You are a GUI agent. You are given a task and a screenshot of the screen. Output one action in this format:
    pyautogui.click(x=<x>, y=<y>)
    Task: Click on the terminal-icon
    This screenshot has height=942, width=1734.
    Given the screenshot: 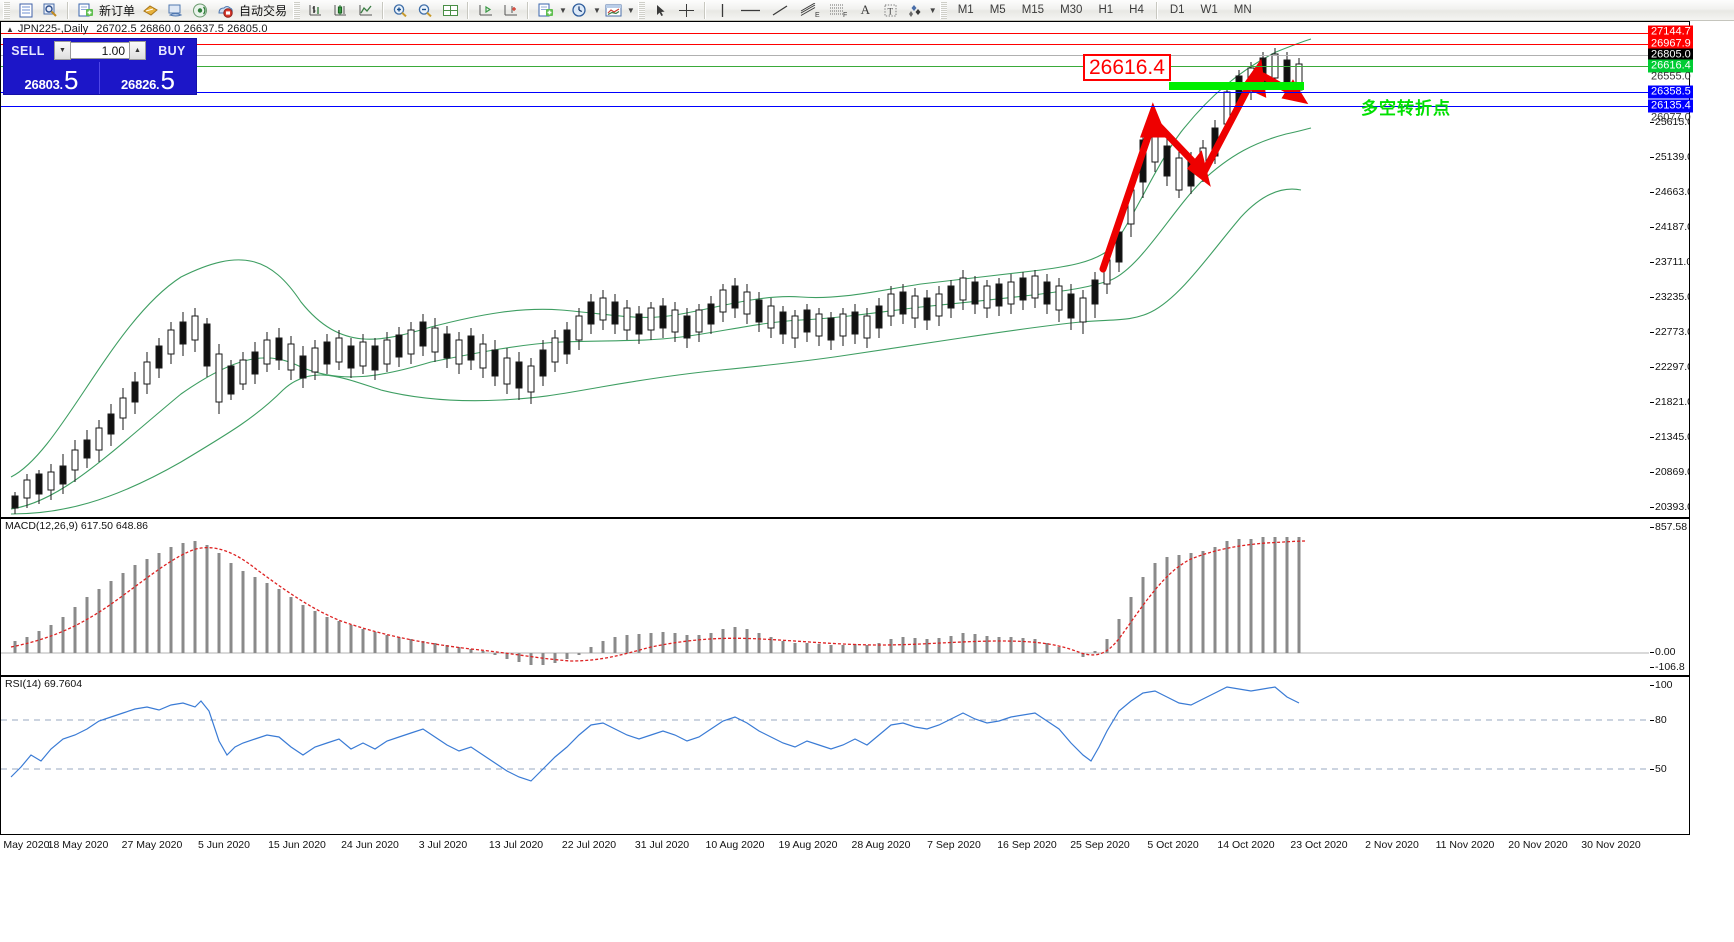 What is the action you would take?
    pyautogui.click(x=175, y=10)
    